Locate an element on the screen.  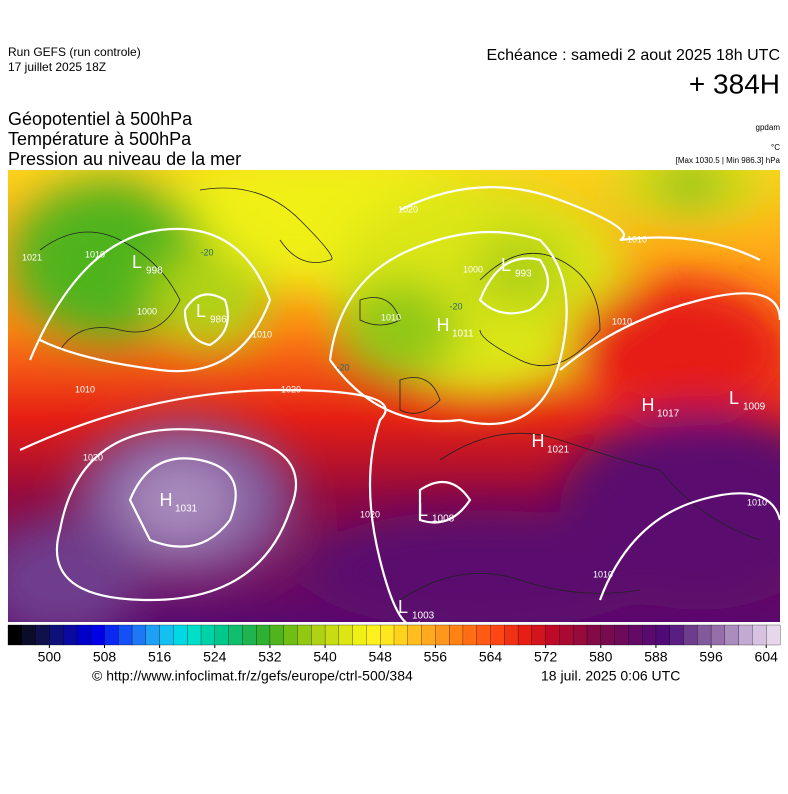
run-name: Run GEFS (run controle) is located at coordinates (74, 52).